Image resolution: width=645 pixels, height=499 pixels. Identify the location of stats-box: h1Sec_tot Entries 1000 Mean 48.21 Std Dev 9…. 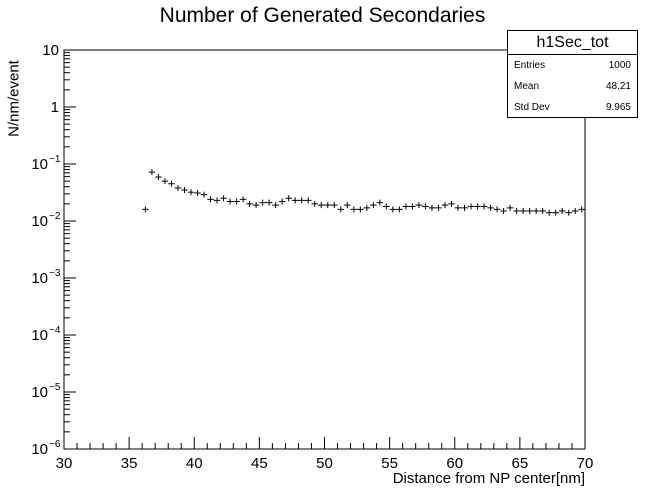
(572, 74).